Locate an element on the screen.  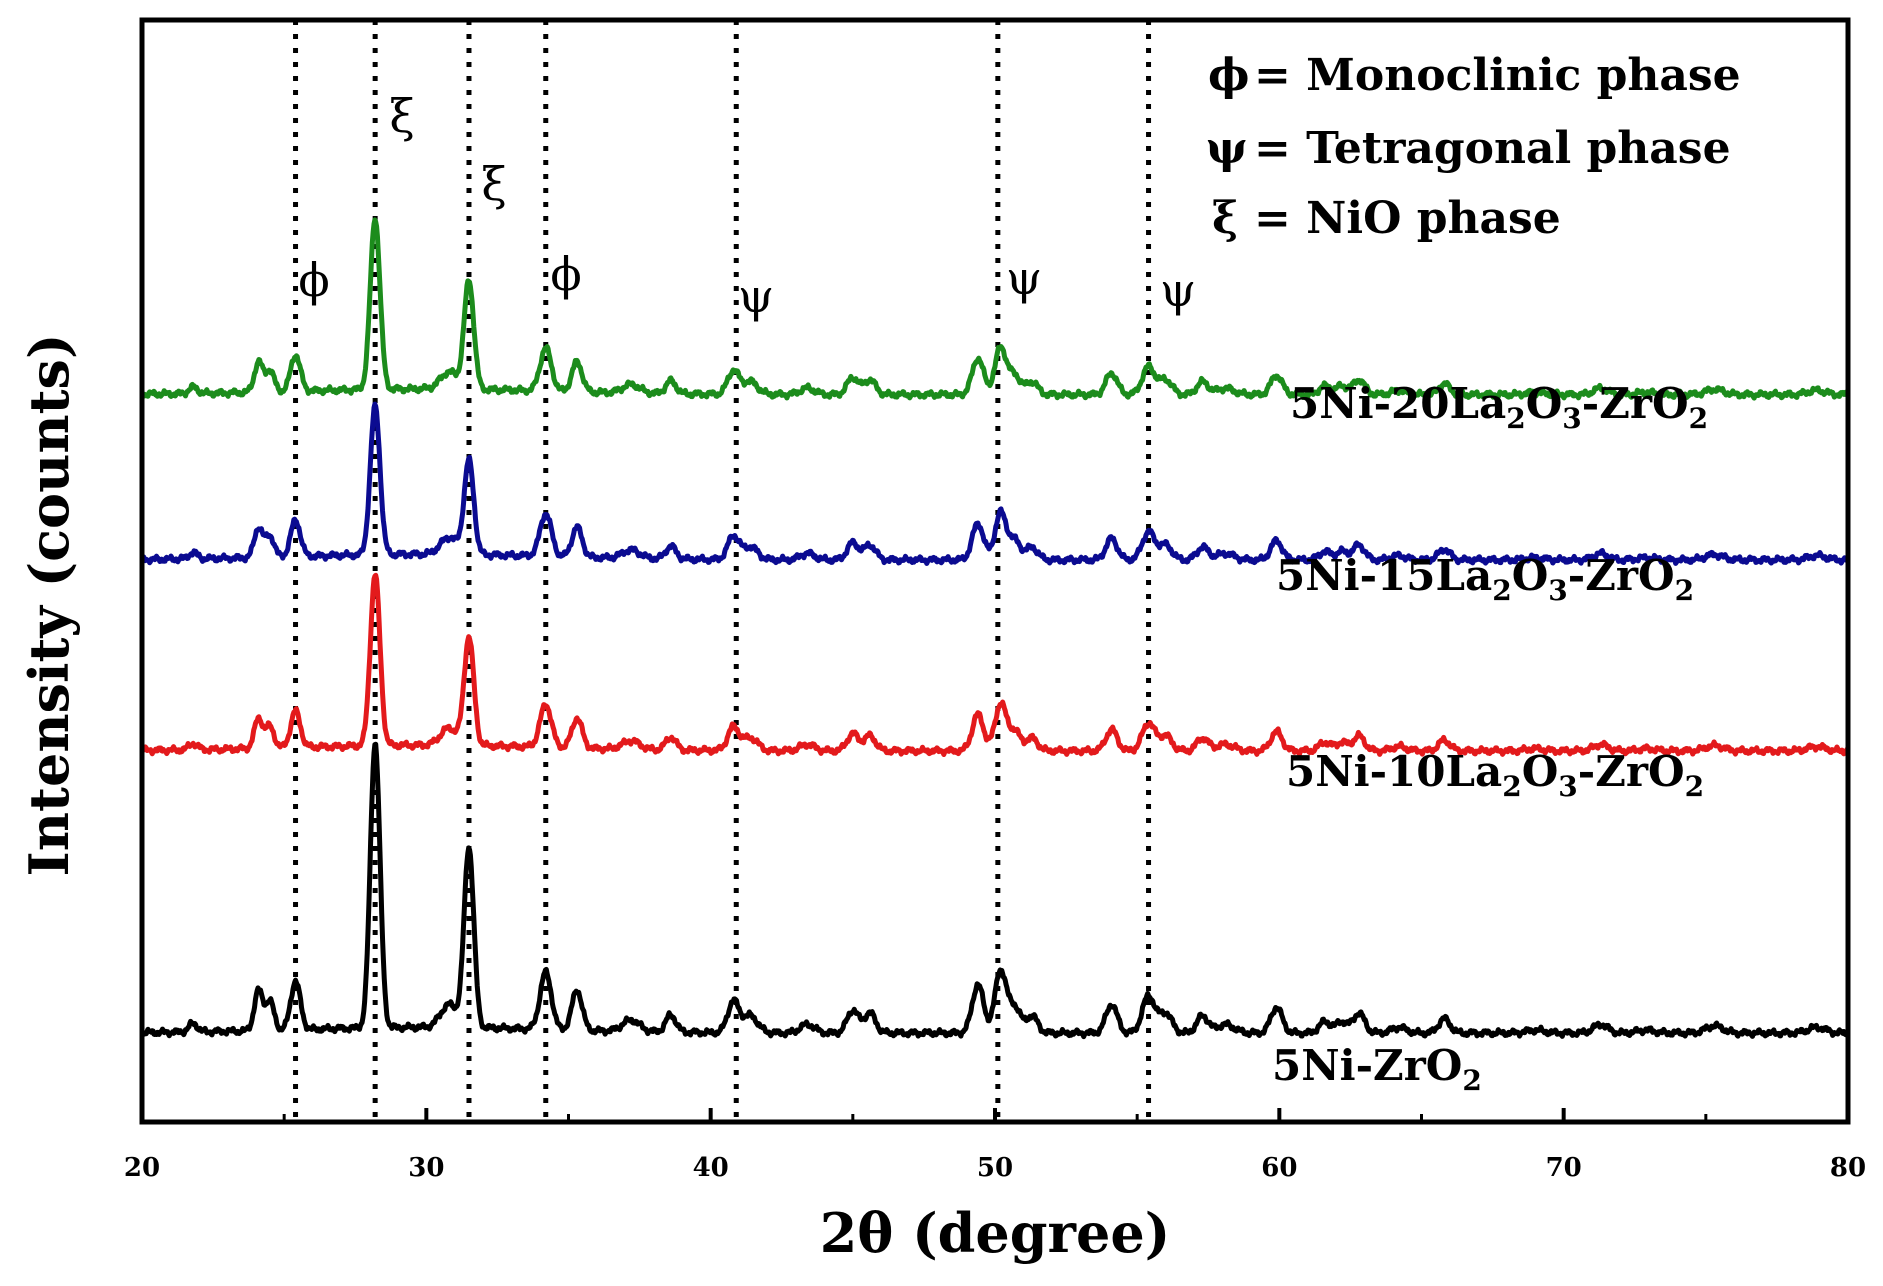
legend-symbol-tetragonal: ψ is located at coordinates (1226, 148).